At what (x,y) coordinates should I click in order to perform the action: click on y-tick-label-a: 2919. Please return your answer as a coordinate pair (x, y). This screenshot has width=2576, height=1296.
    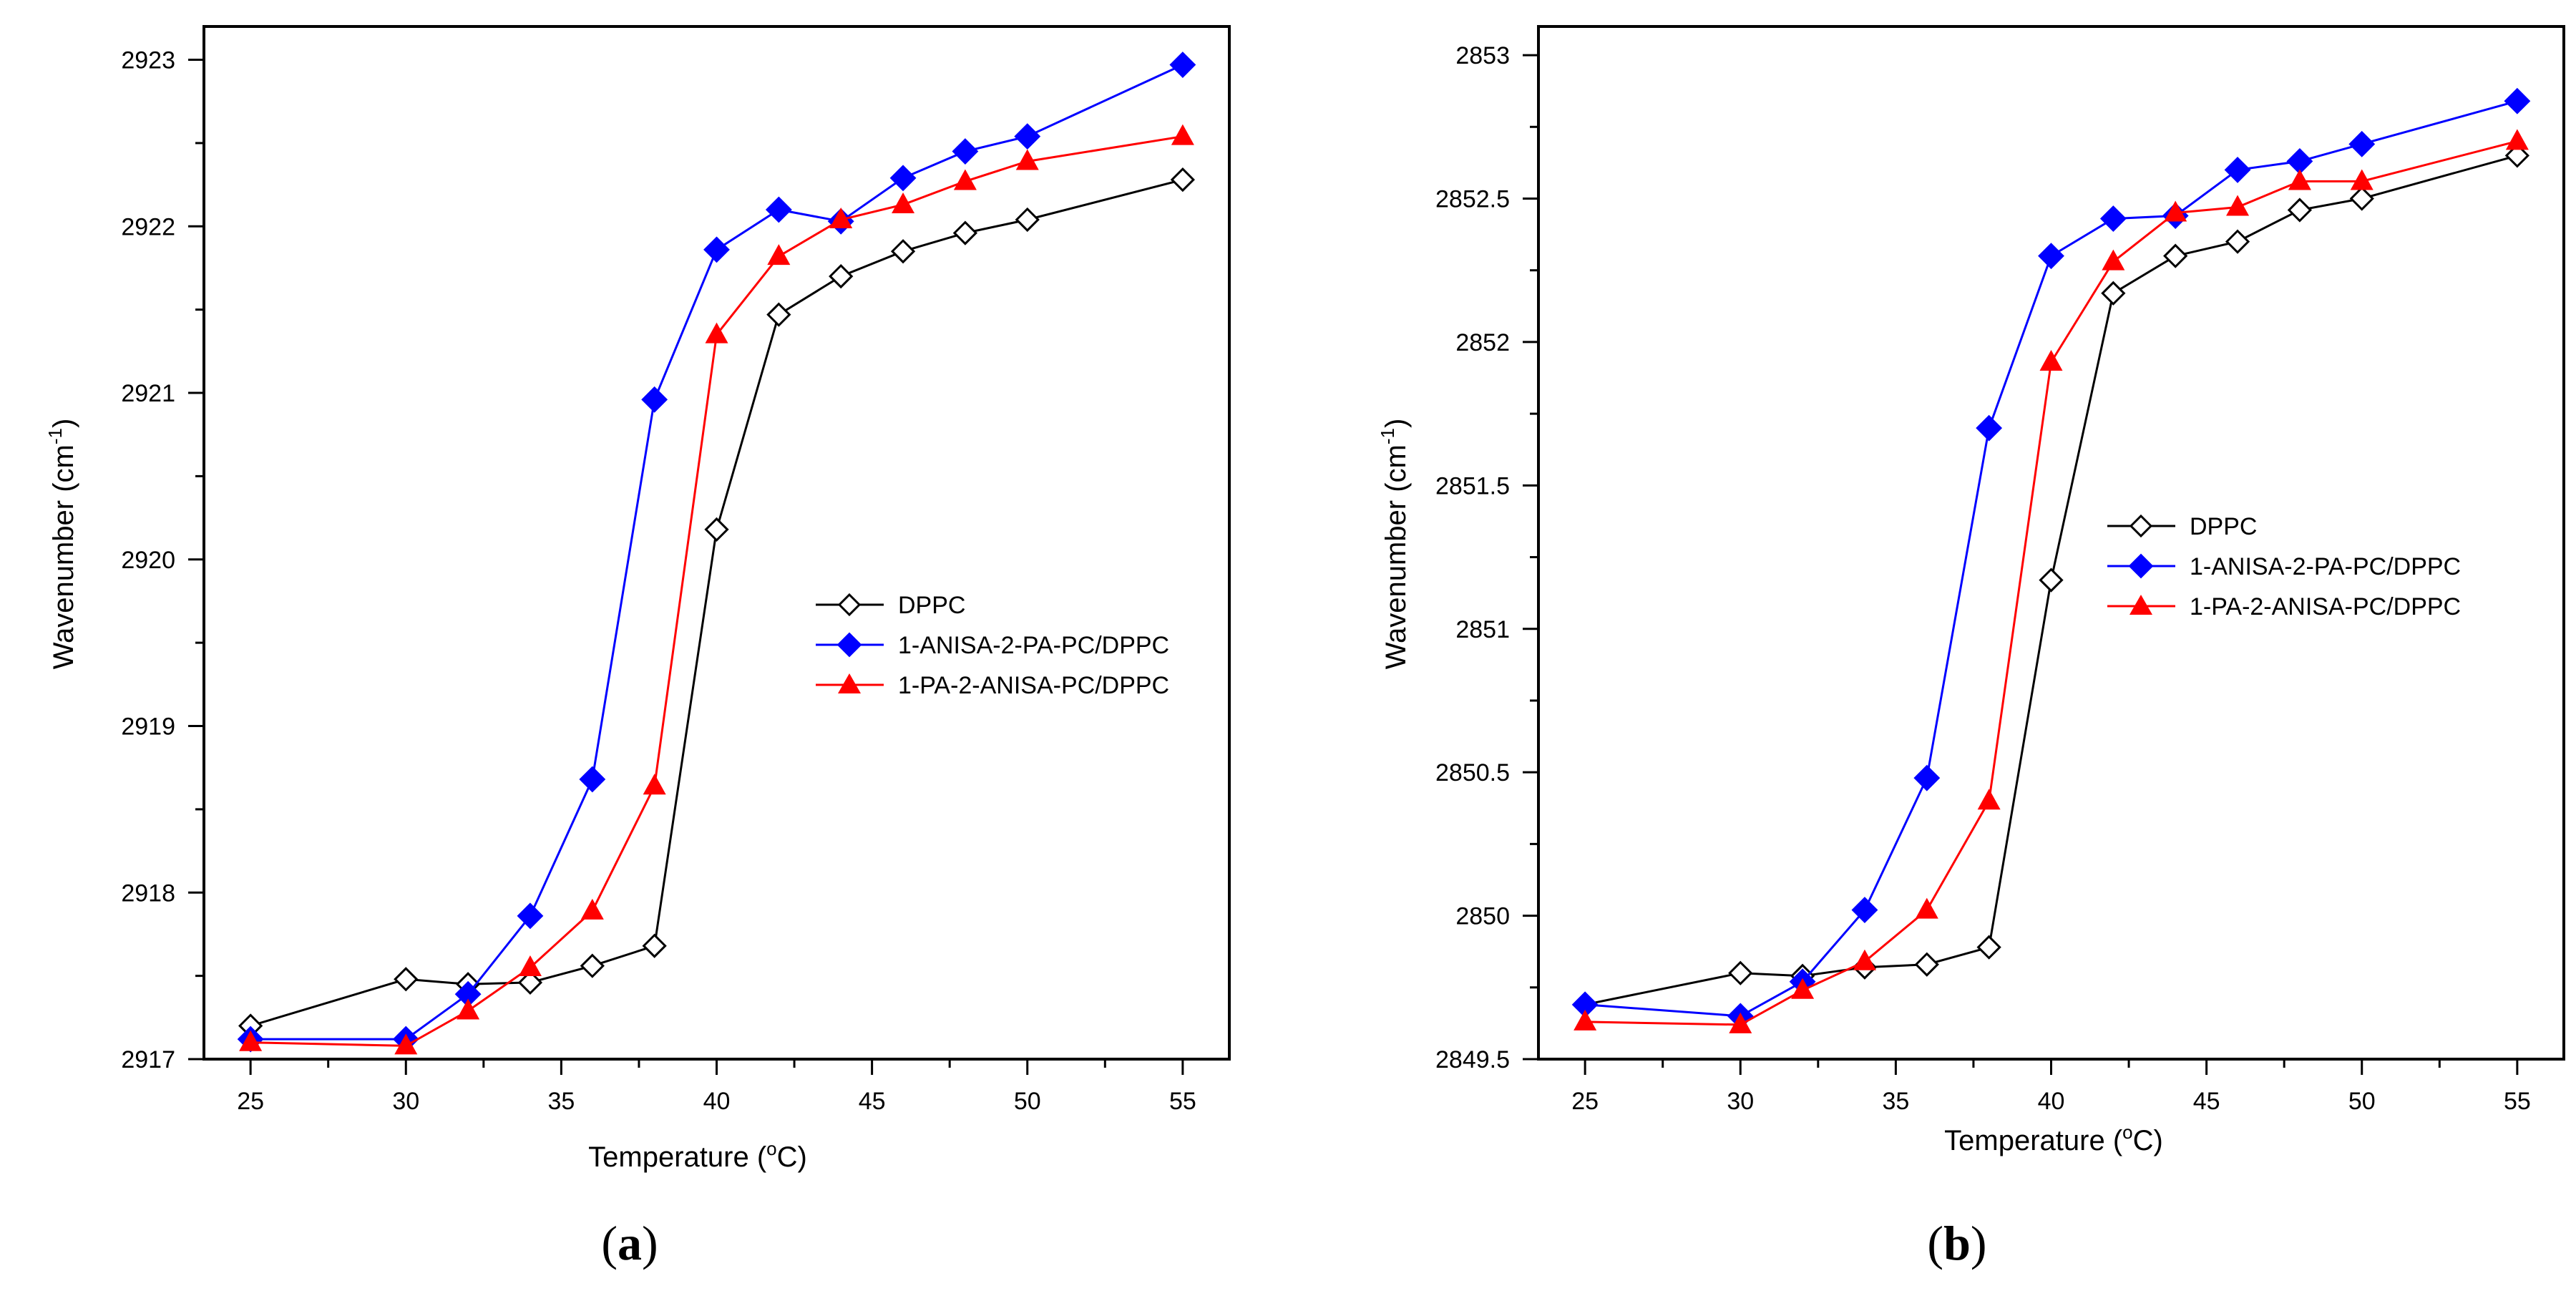
    Looking at the image, I should click on (148, 727).